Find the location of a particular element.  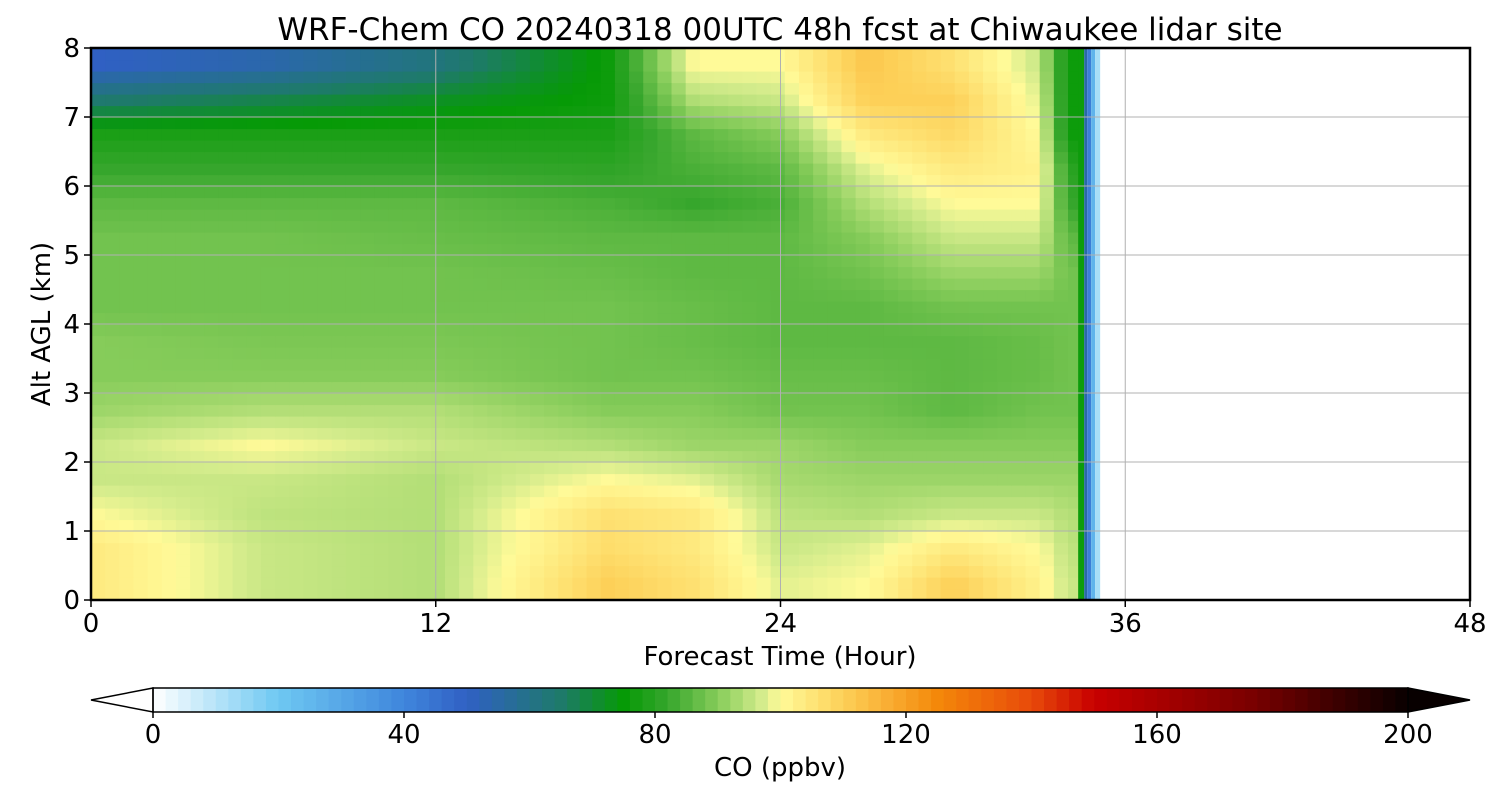

colorbar-frame is located at coordinates (780, 700).